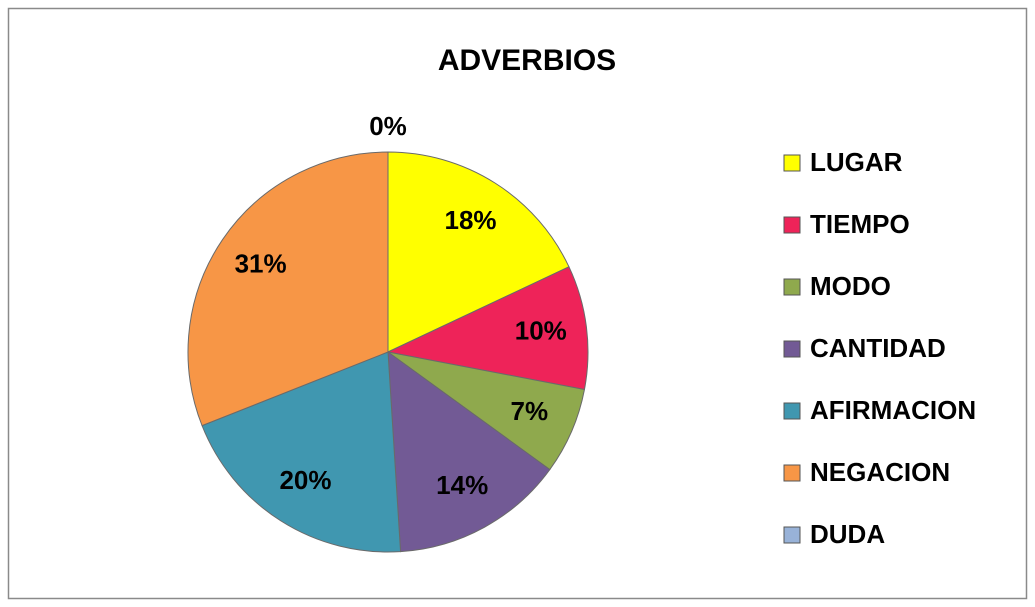  I want to click on legend-label: DUDA, so click(847, 534).